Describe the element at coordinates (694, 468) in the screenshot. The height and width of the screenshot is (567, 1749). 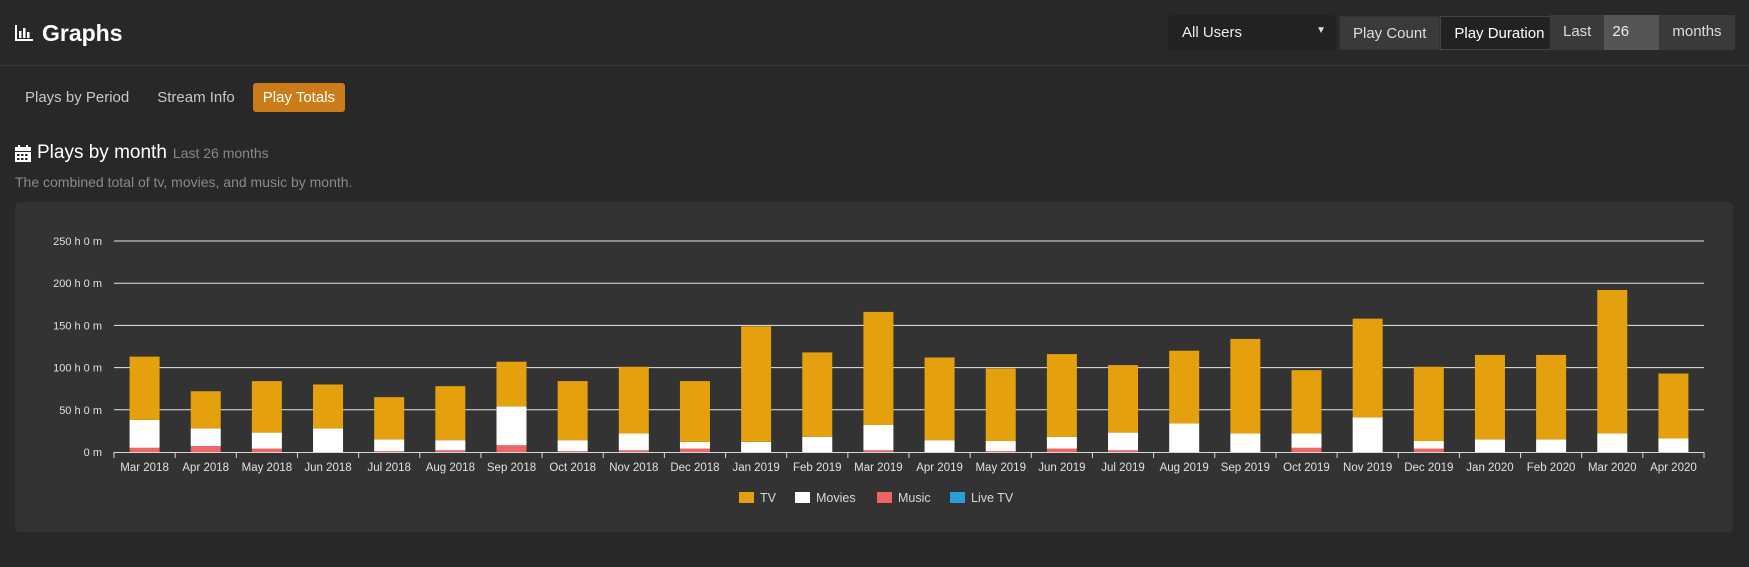
I see `x-tick-label: Dec 2018` at that location.